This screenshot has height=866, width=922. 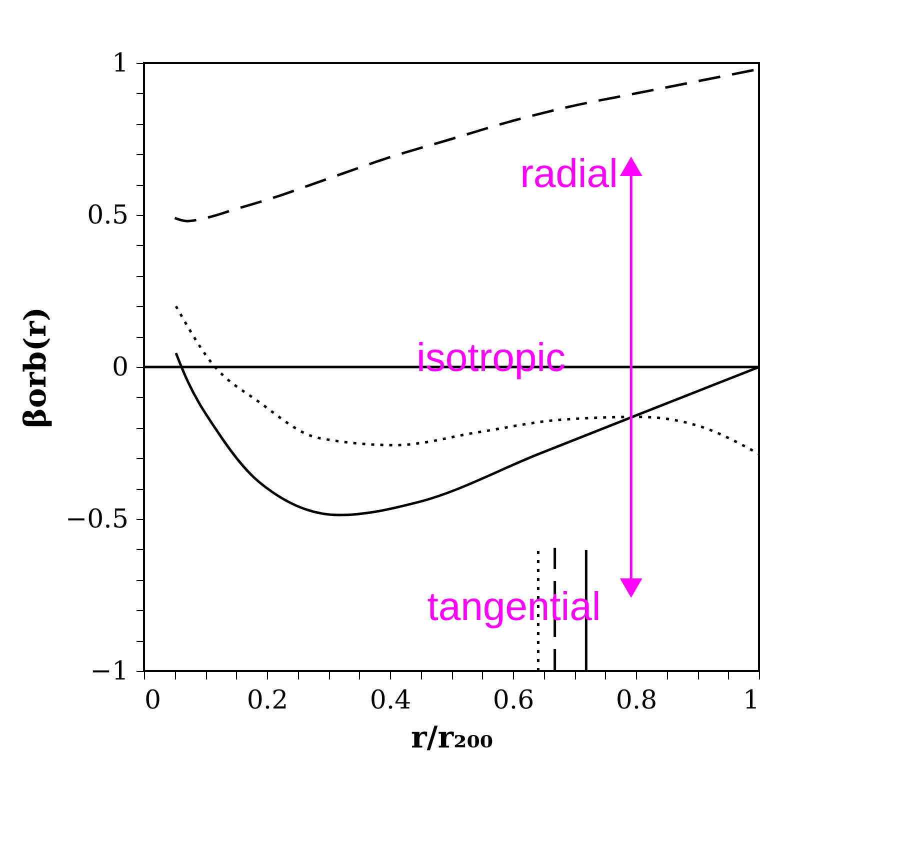 I want to click on y-tick-label: −0.5, so click(x=96, y=519).